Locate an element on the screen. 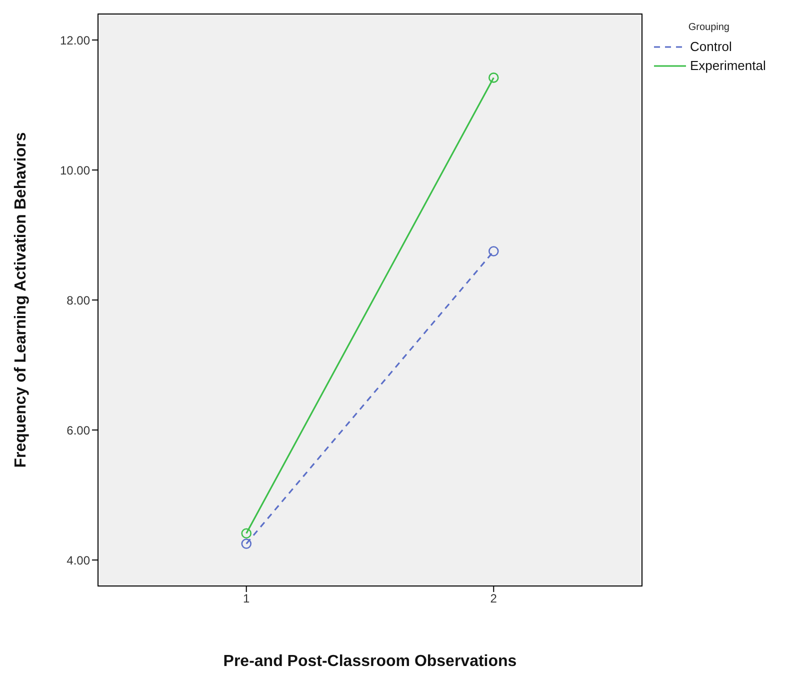 The height and width of the screenshot is (687, 809). y-tick-label: 8.00 is located at coordinates (78, 300).